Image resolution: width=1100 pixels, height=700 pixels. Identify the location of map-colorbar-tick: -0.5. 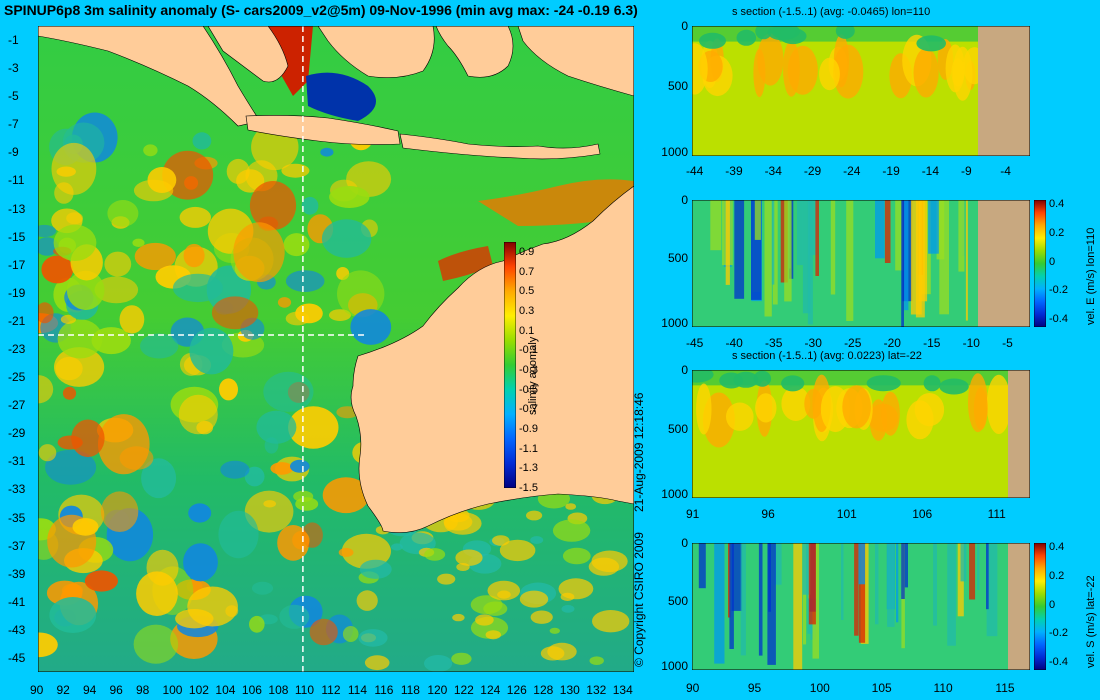
(528, 389).